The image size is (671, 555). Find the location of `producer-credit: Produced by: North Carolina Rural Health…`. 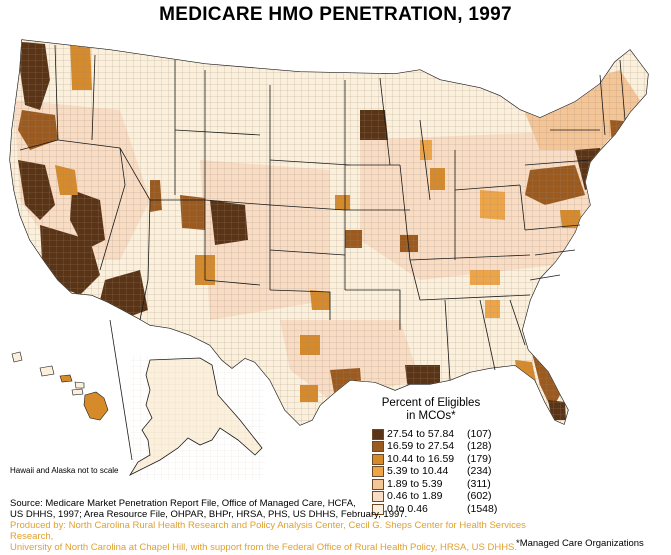

producer-credit: Produced by: North Carolina Rural Health… is located at coordinates (268, 531).